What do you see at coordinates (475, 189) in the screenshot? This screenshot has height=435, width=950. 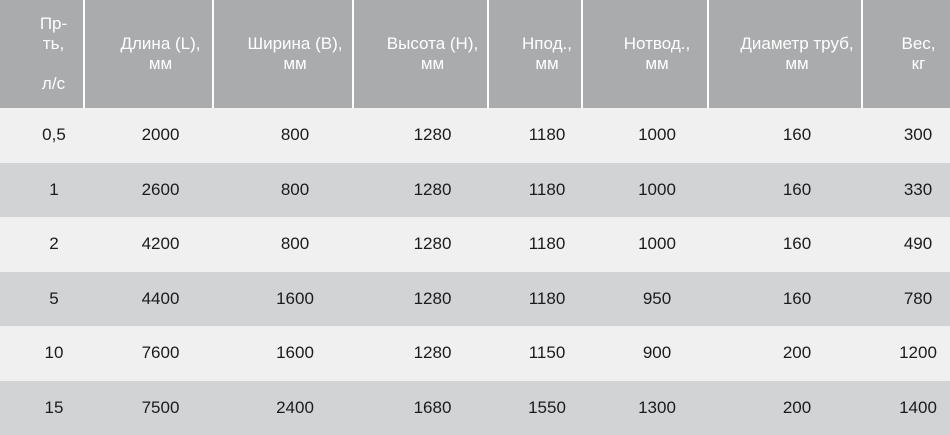 I see `table-row: 1 2600 800 1280 1180 1000 160 330` at bounding box center [475, 189].